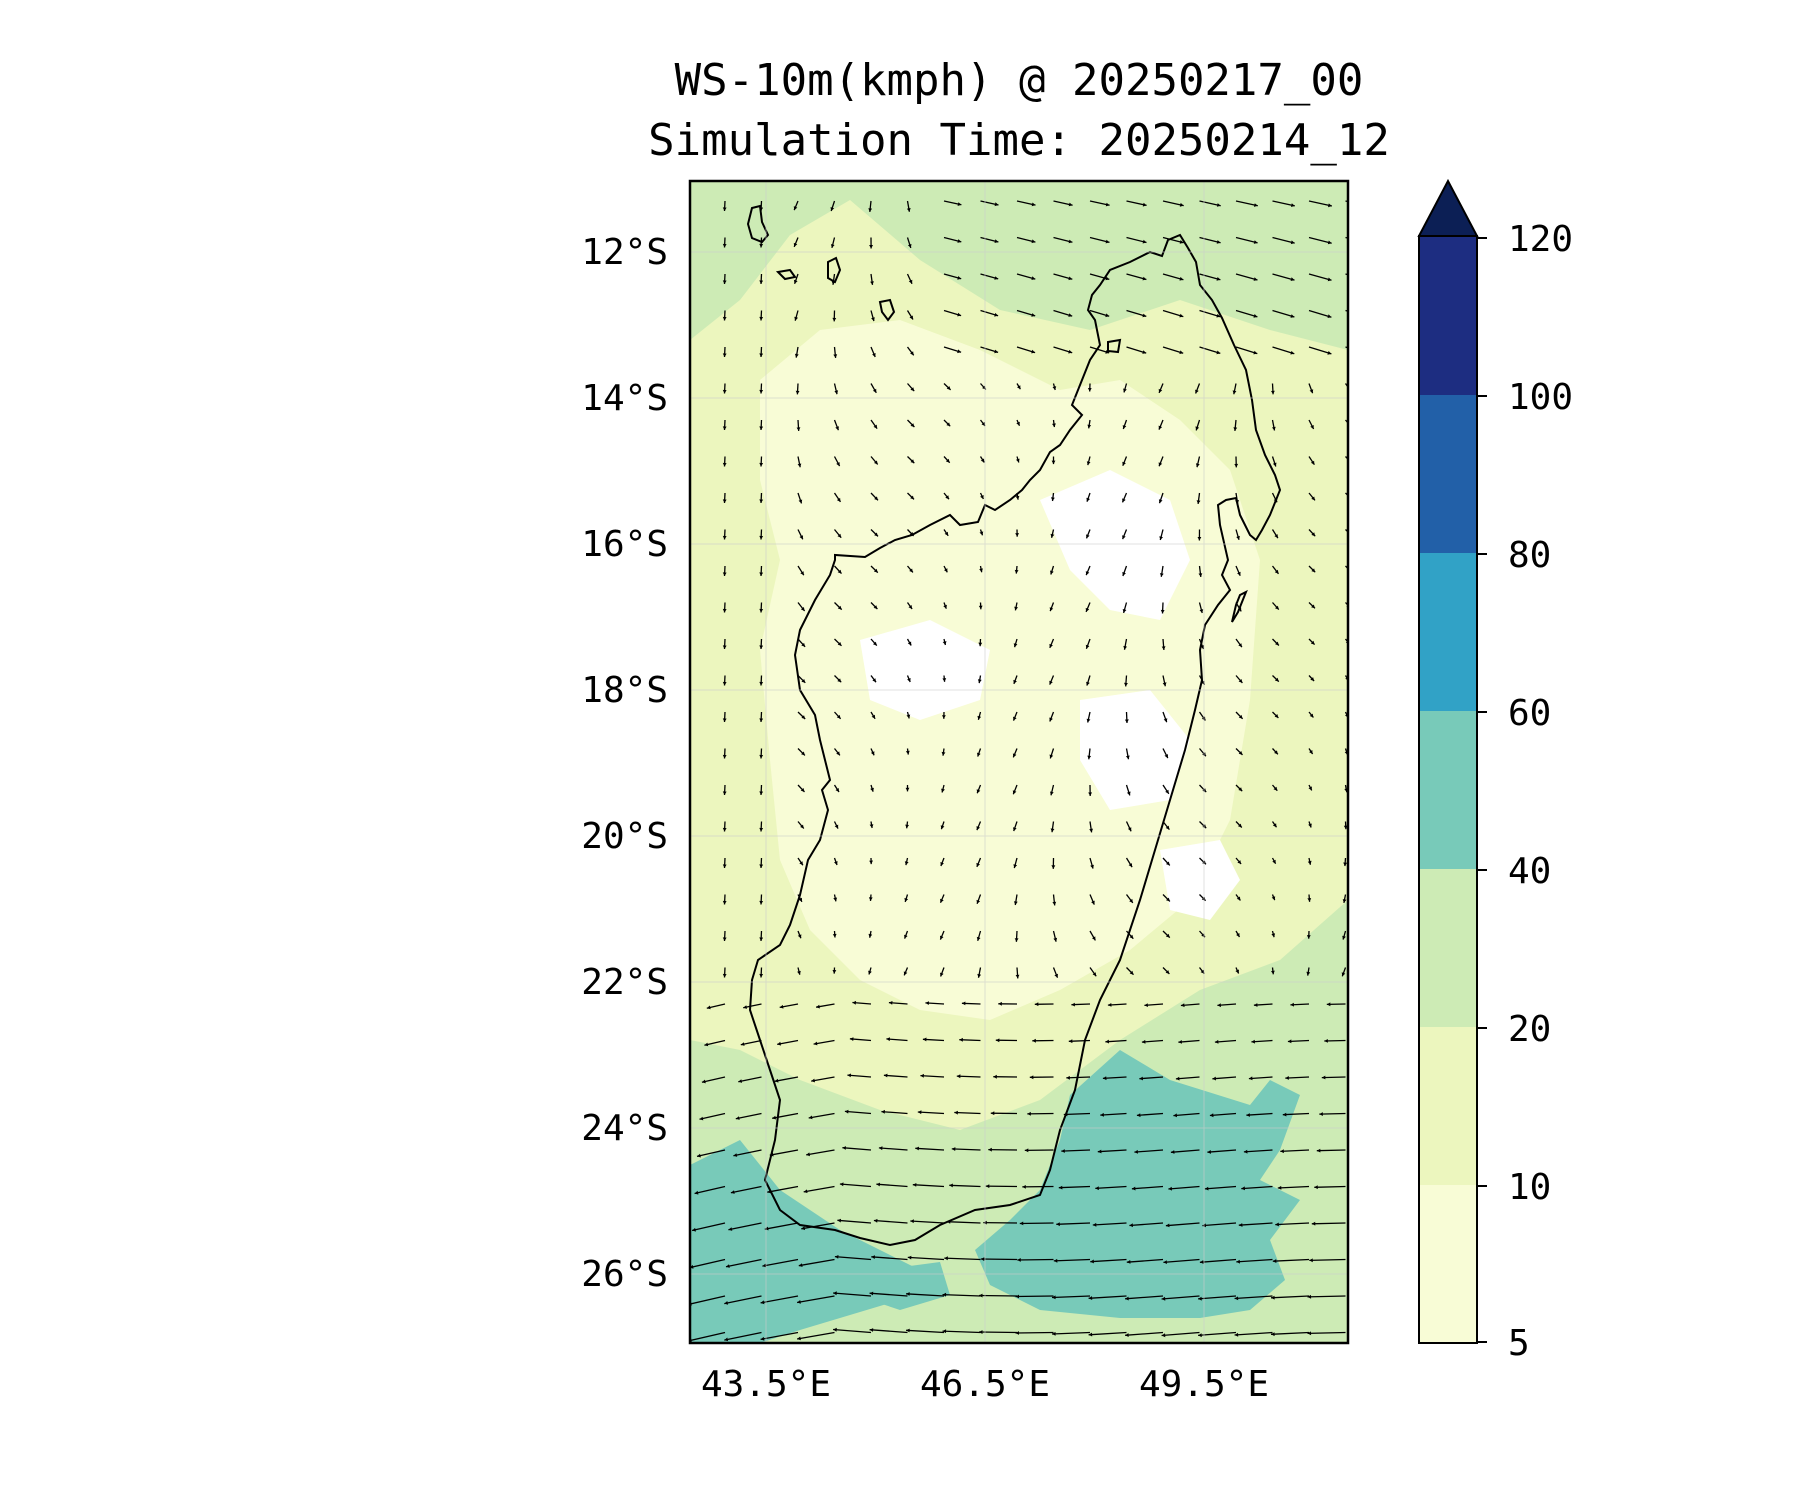 The width and height of the screenshot is (1800, 1500). What do you see at coordinates (1529, 1187) in the screenshot?
I see `colorbar-label: 10` at bounding box center [1529, 1187].